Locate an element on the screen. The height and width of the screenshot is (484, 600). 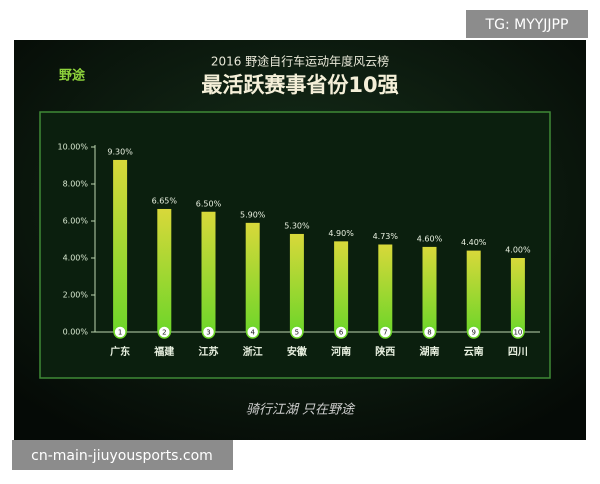
y-tick-label: 8.00% is located at coordinates (76, 184).